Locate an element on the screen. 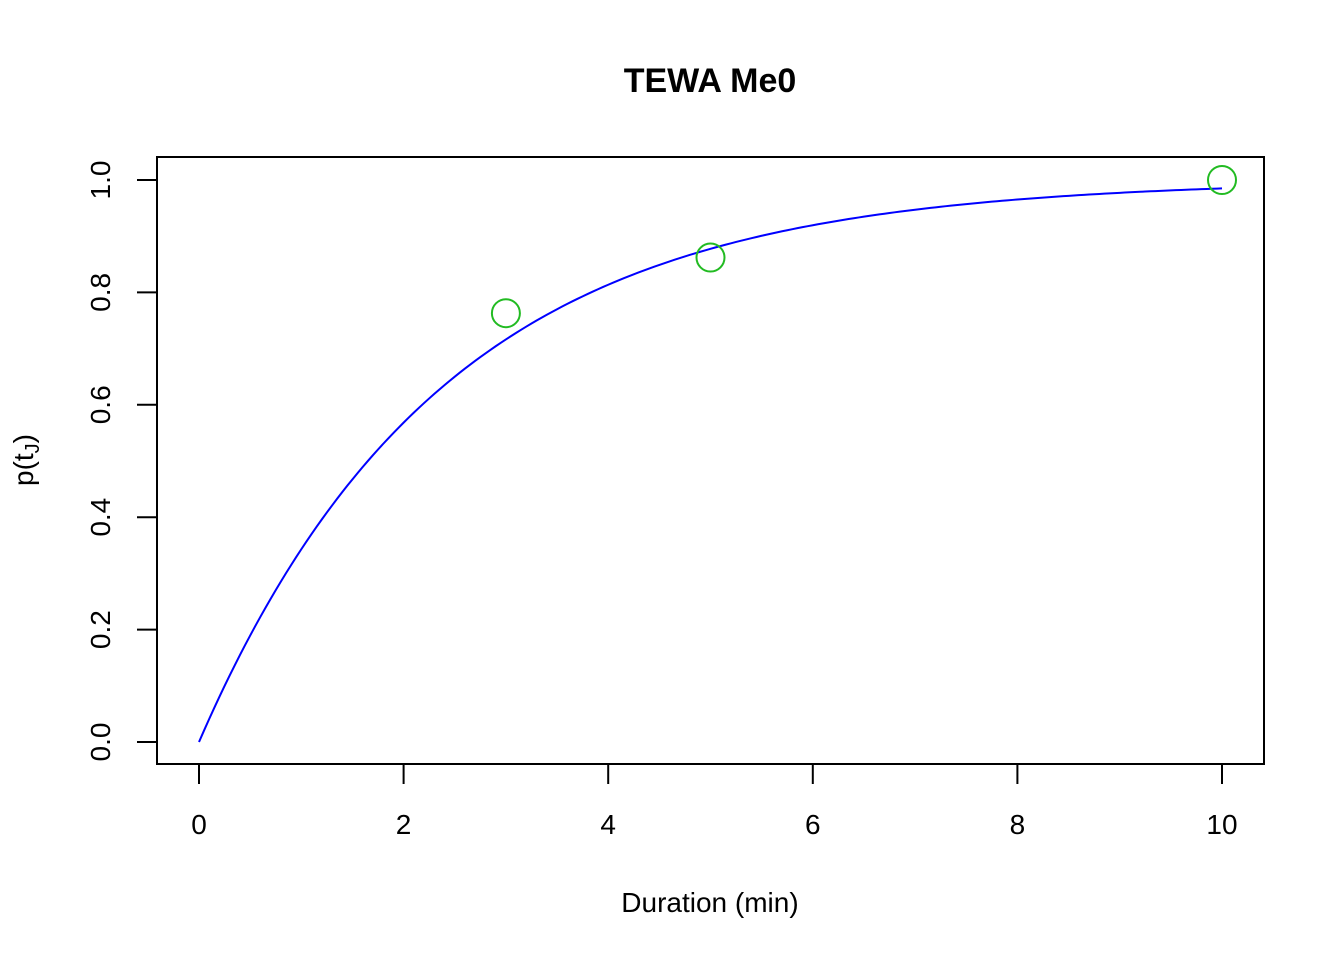 This screenshot has width=1344, height=960. x-tick-label: 0 is located at coordinates (199, 824).